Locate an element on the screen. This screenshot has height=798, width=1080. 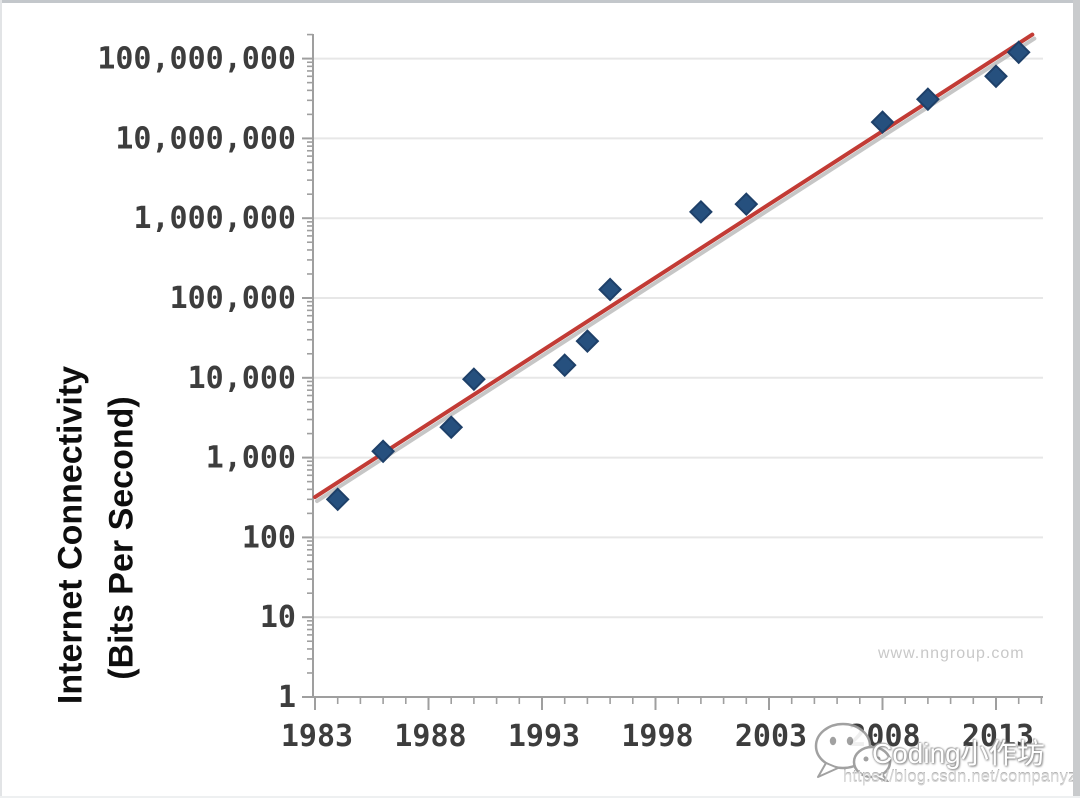
y-axis-title-line1: Internet Connectivity is located at coordinates (70, 535).